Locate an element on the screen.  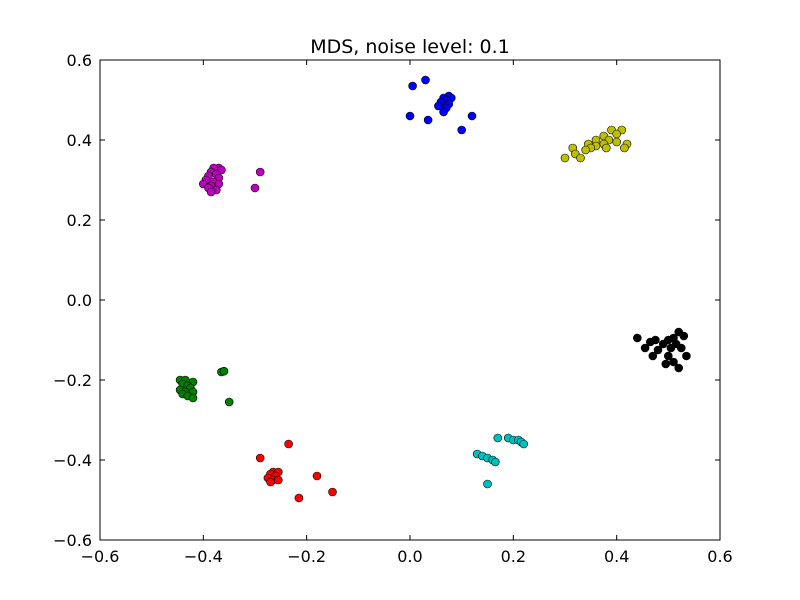
y-tick-label: −0.6 is located at coordinates (72, 540).